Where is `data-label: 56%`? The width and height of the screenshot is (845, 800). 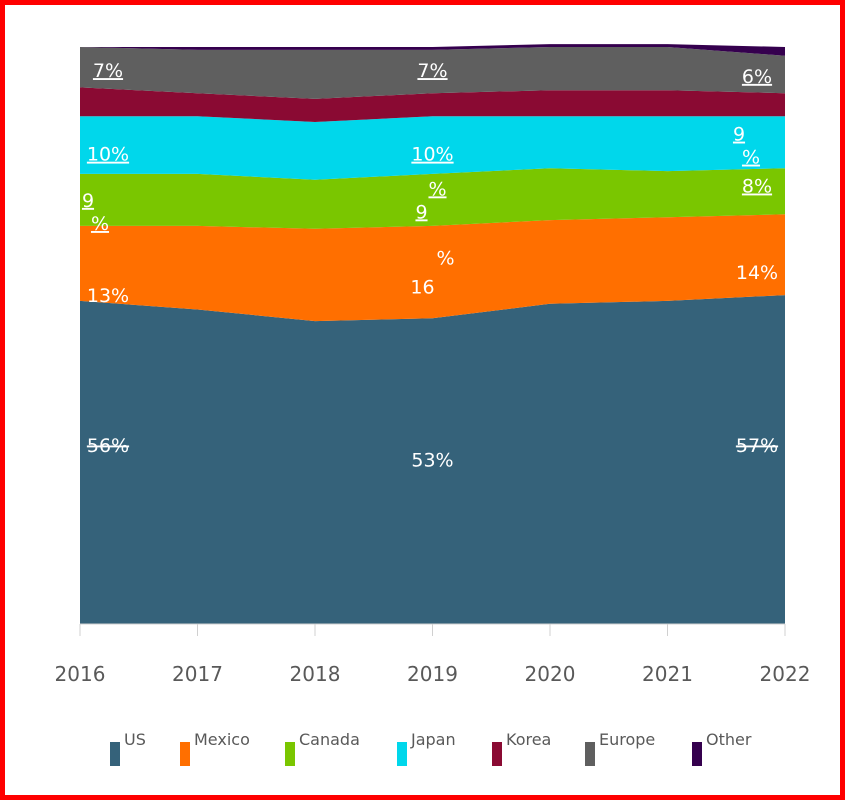
data-label: 56% is located at coordinates (108, 446).